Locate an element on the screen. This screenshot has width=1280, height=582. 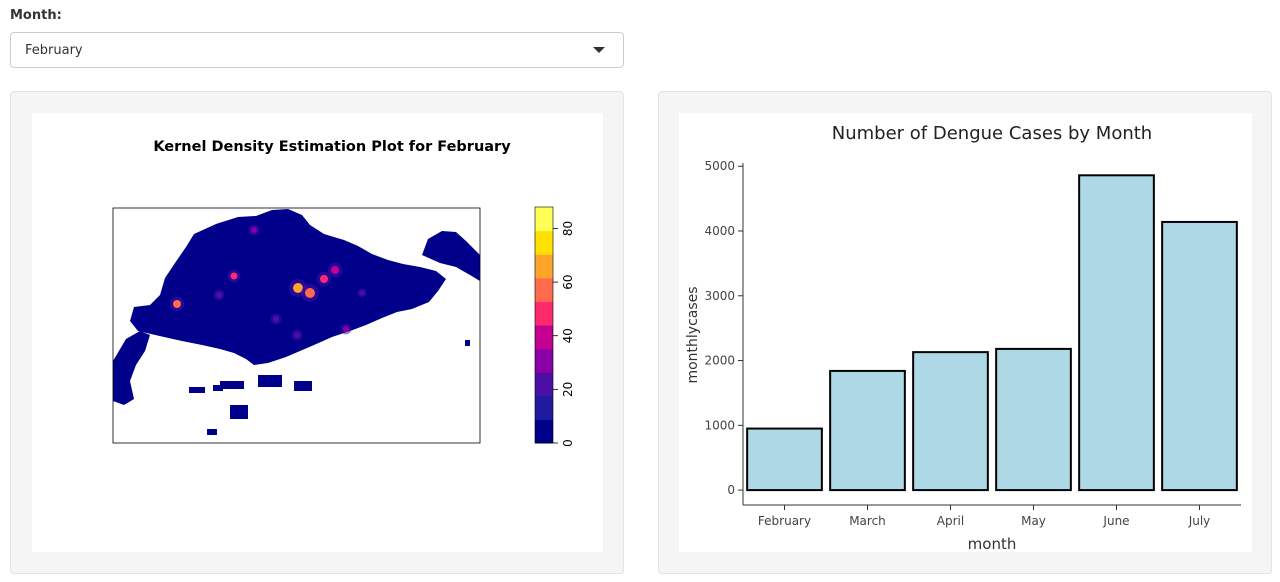
y-tick-label: 3000 is located at coordinates (719, 296).